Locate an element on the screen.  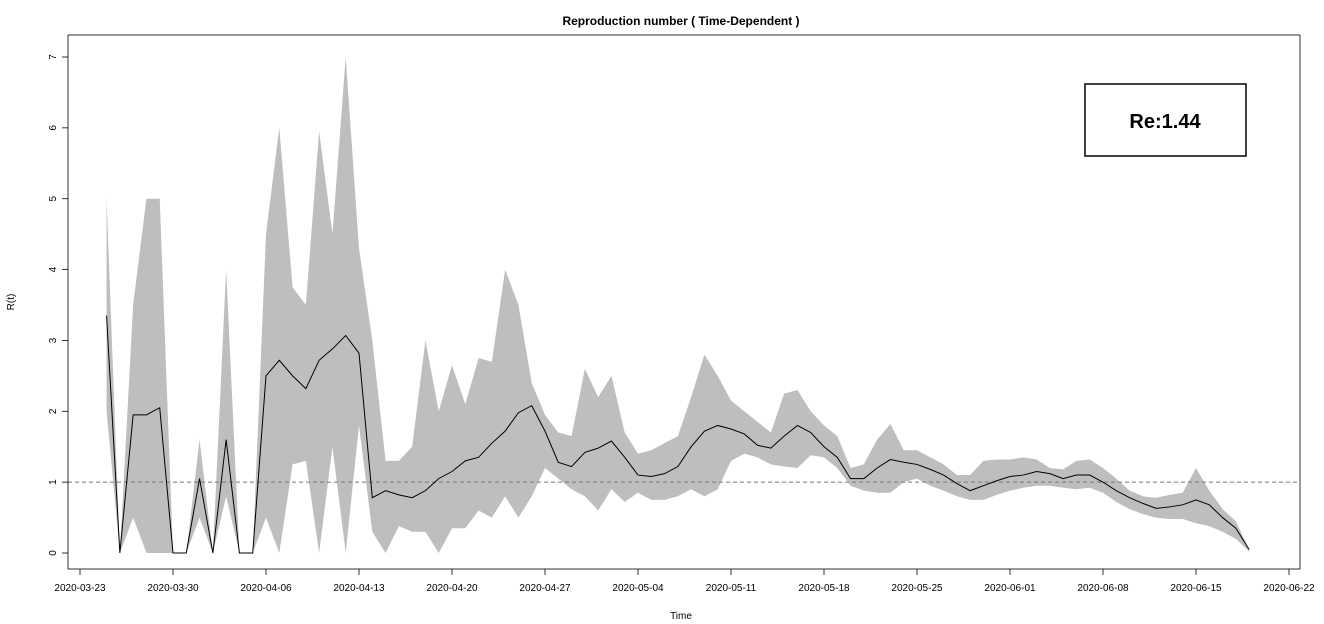
y-tick-label: 5 is located at coordinates (53, 198).